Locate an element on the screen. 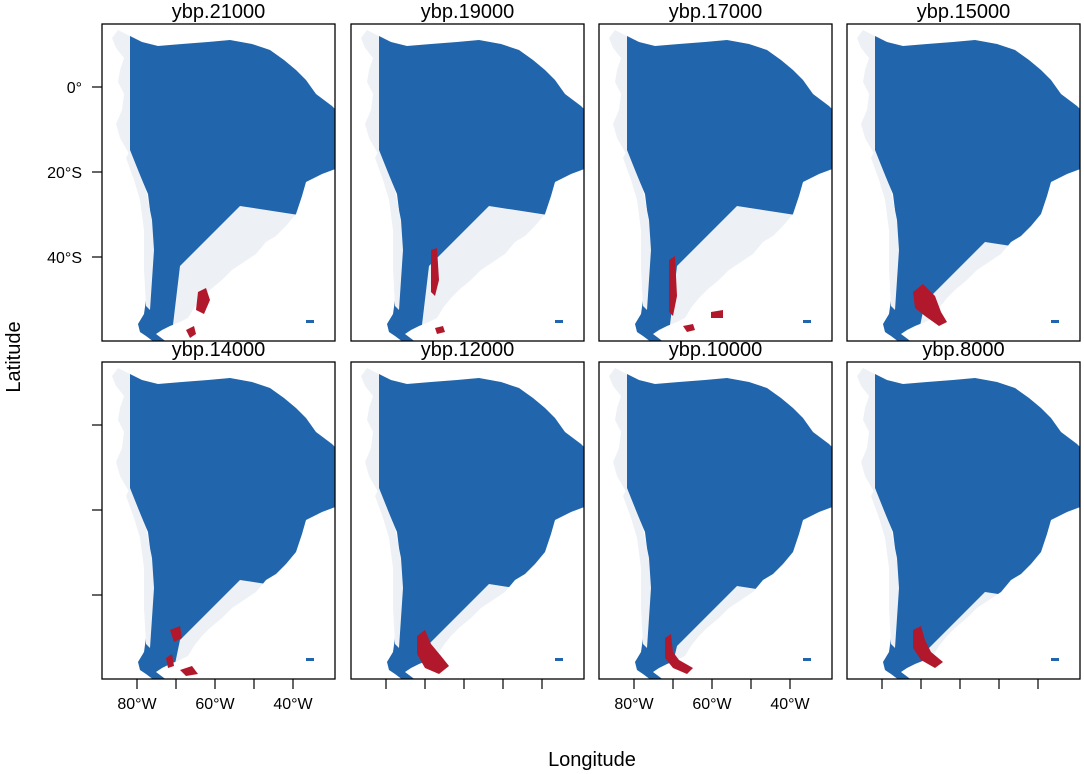 The width and height of the screenshot is (1084, 774). map-panel: ybp.15000 is located at coordinates (963, 171).